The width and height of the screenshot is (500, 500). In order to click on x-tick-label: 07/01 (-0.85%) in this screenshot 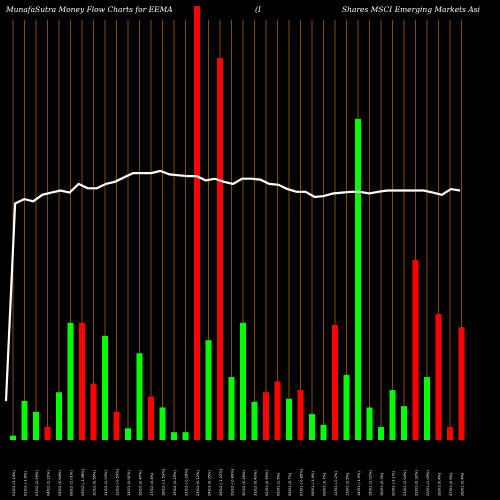, I will do `click(302, 482)`.